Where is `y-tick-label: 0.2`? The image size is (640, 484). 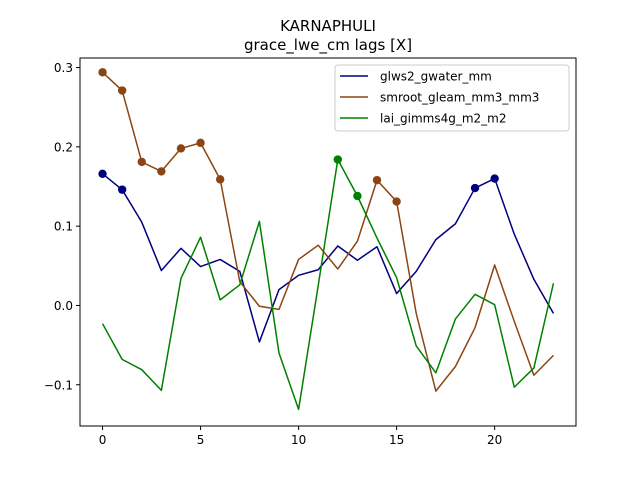 y-tick-label: 0.2 is located at coordinates (63, 147).